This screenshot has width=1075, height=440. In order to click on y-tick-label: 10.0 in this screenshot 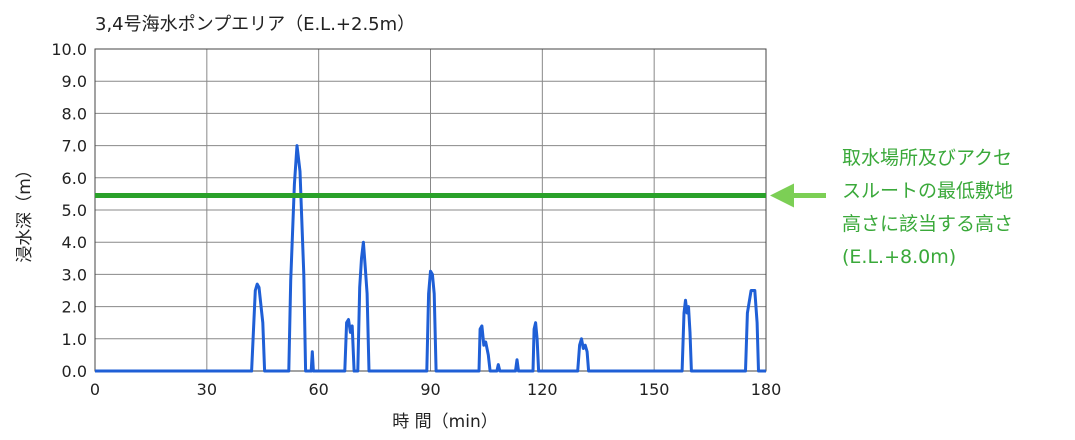, I will do `click(69, 49)`.